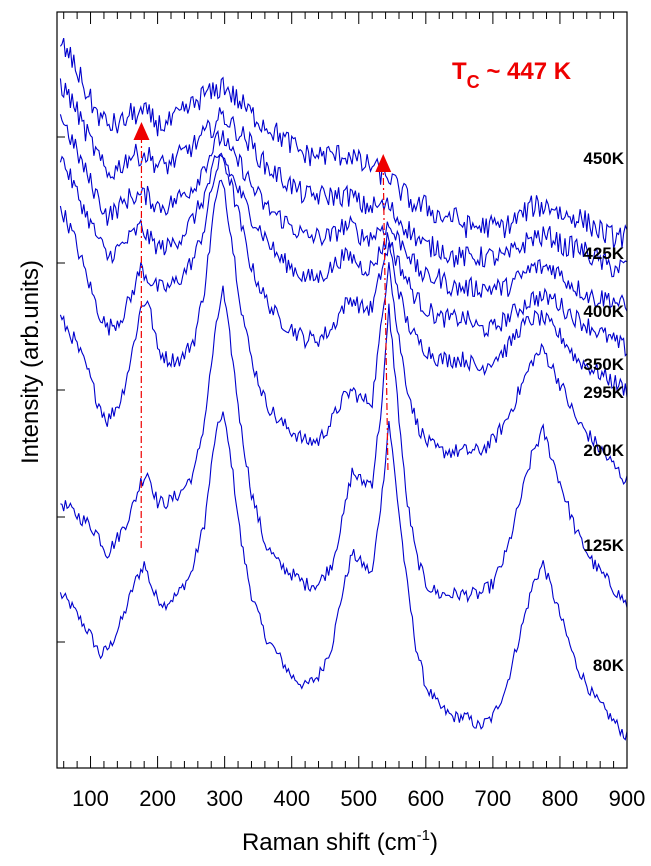 Image resolution: width=651 pixels, height=866 pixels. Describe the element at coordinates (526, 71) in the screenshot. I see `tc-value: ~ 447 K` at that location.